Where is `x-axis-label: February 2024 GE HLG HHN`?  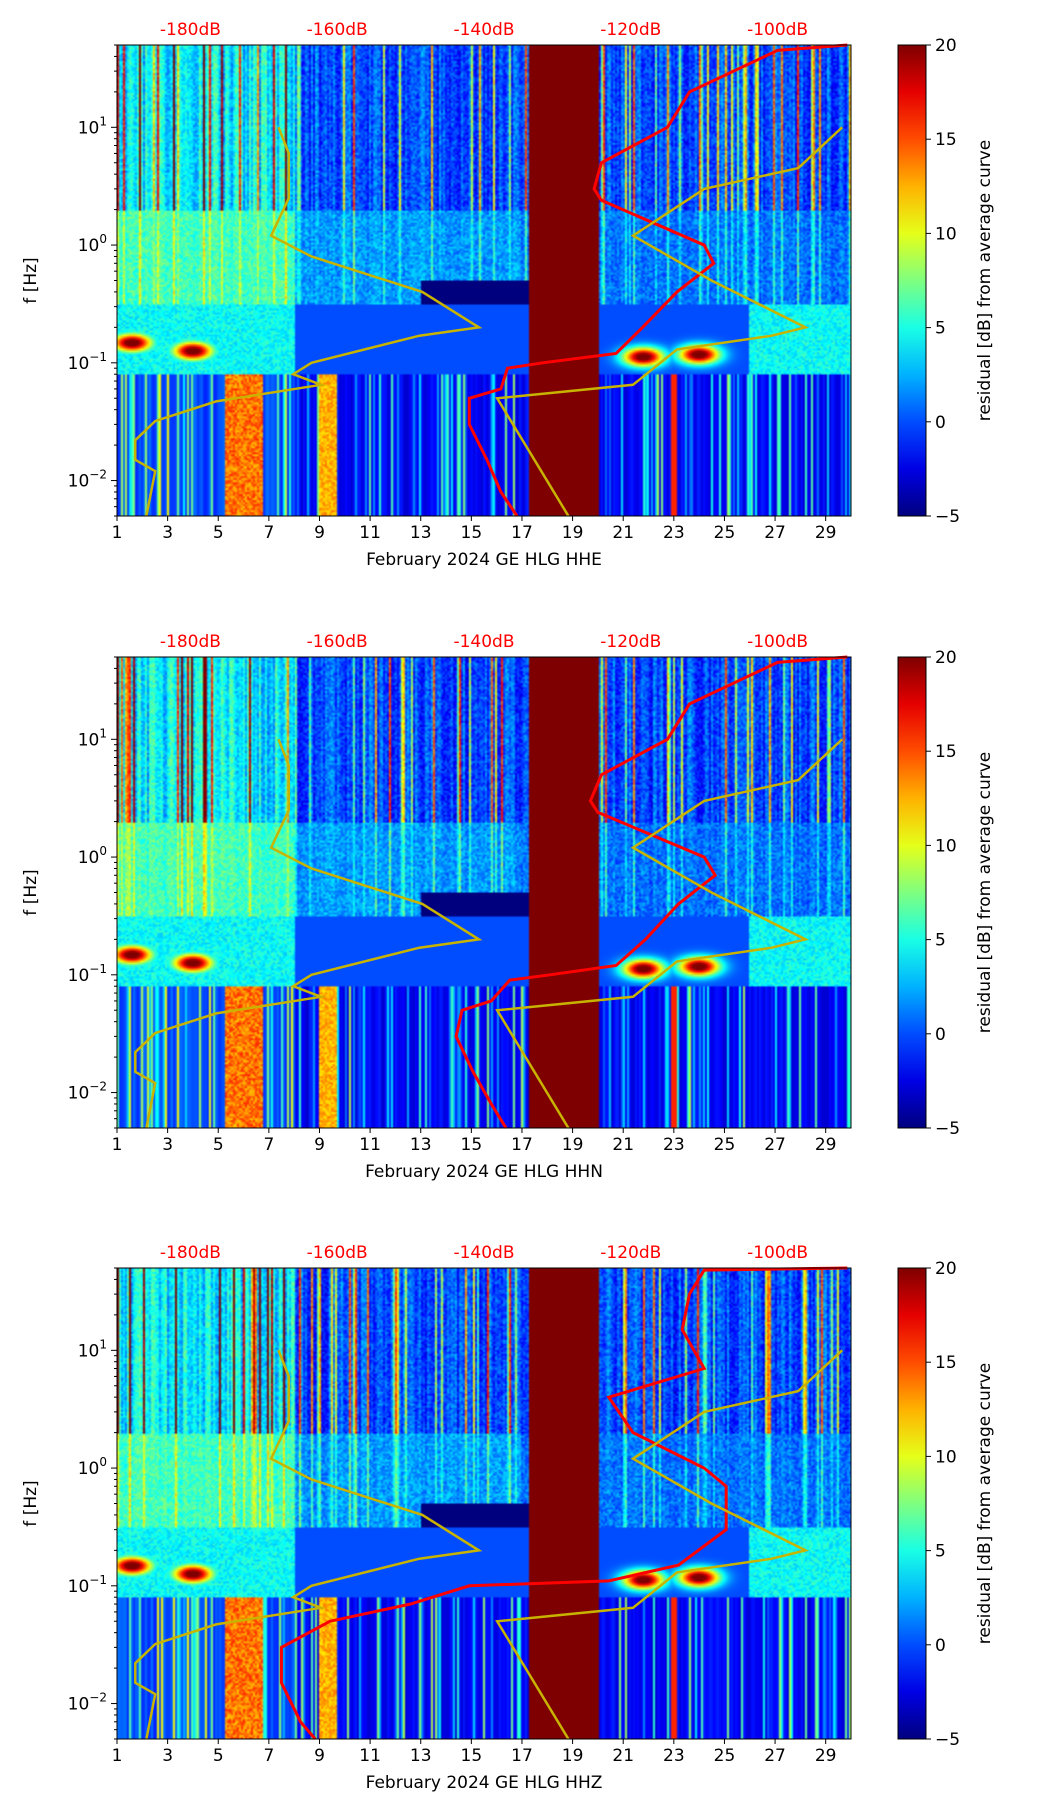 x-axis-label: February 2024 GE HLG HHN is located at coordinates (484, 1172).